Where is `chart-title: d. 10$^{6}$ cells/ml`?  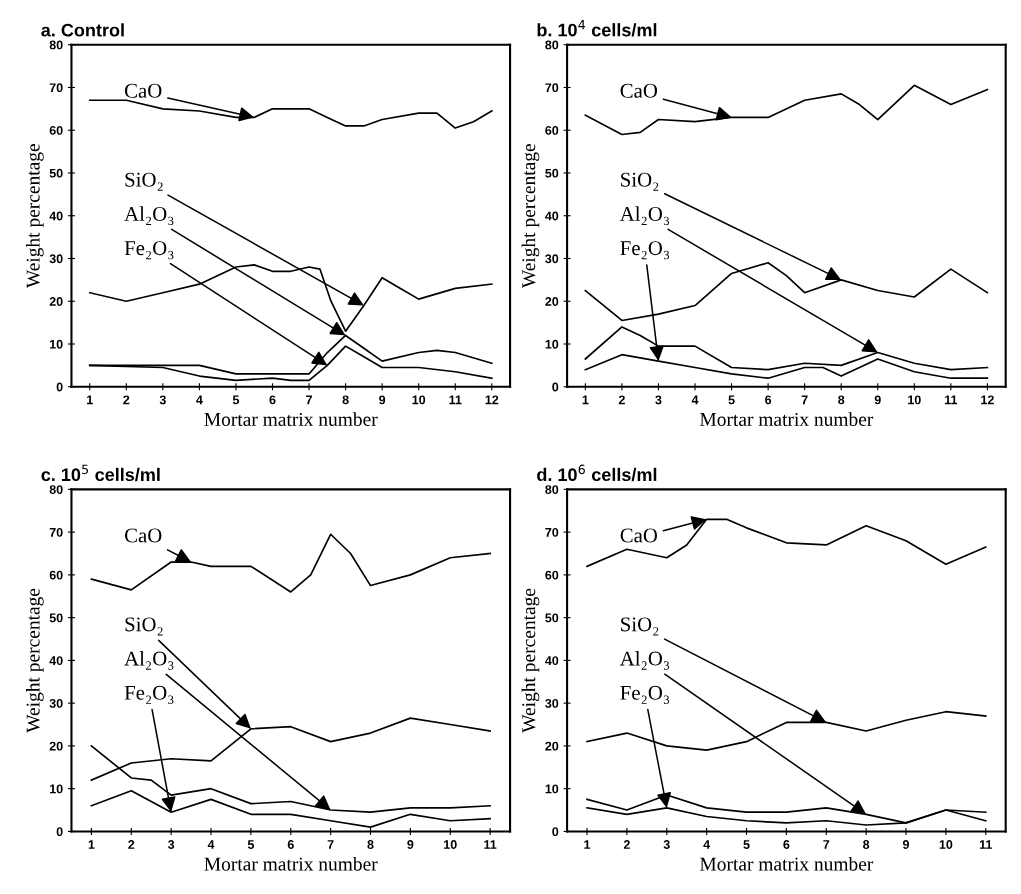
chart-title: d. 10$^{6}$ cells/ml is located at coordinates (597, 473).